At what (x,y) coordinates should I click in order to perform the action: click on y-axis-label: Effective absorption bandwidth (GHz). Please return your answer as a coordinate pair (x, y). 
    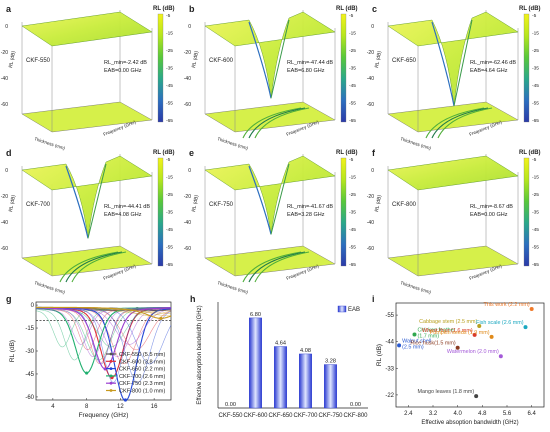
    Looking at the image, I should click on (200, 354).